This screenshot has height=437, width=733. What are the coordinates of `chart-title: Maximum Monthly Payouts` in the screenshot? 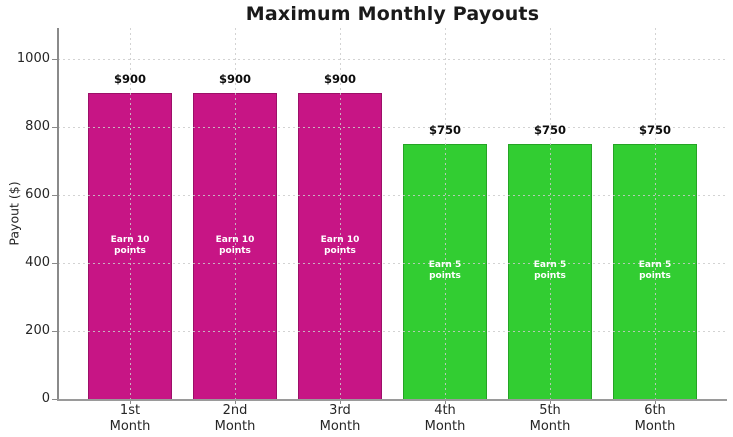 It's located at (392, 14).